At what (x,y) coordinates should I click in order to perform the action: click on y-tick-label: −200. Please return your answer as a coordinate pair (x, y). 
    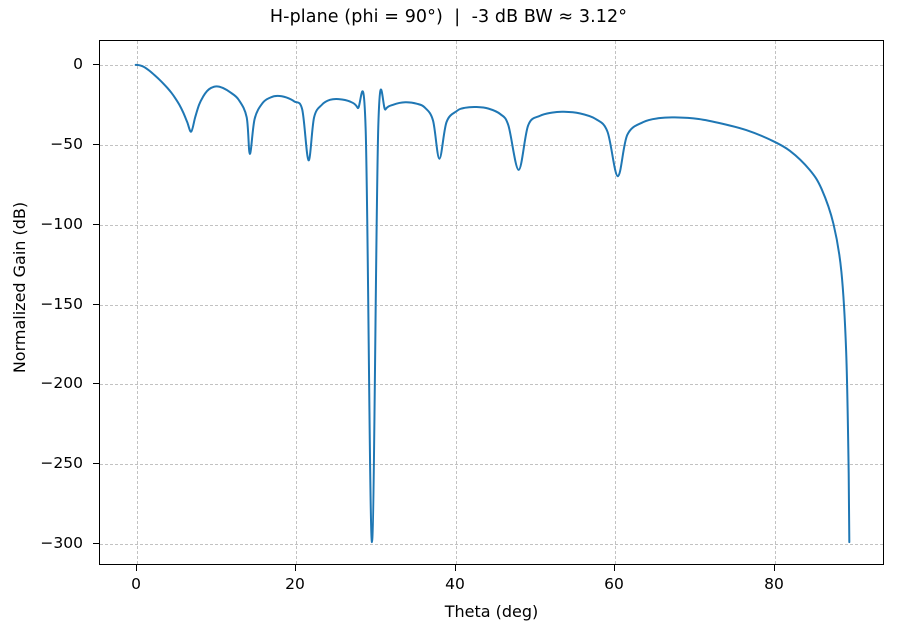
    Looking at the image, I should click on (61, 383).